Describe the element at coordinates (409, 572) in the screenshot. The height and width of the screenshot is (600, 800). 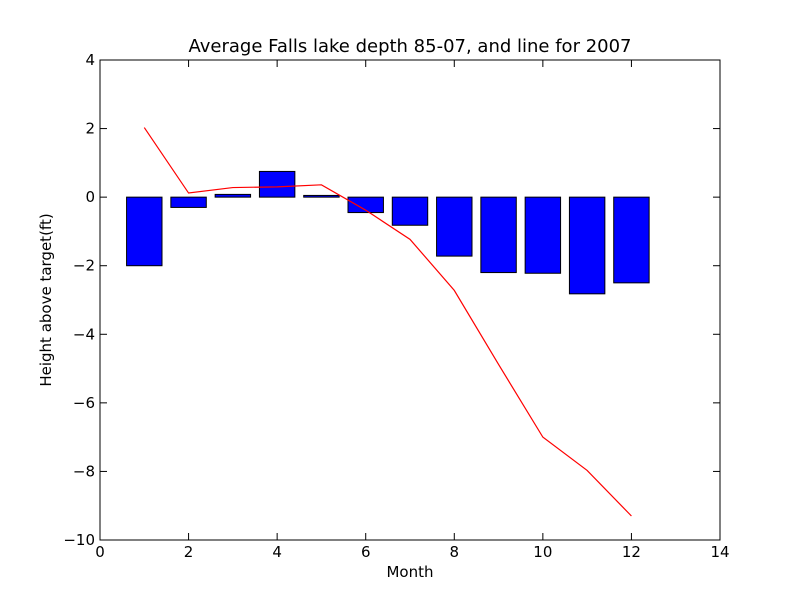
I see `x-axis-label: Month` at that location.